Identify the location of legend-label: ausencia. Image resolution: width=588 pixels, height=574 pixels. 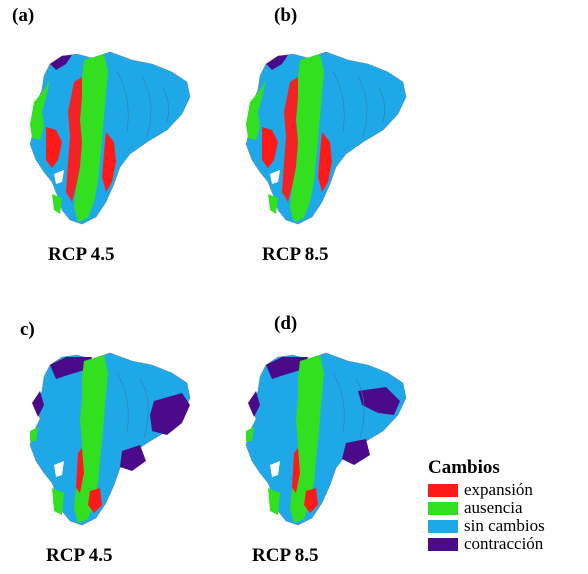
(493, 507).